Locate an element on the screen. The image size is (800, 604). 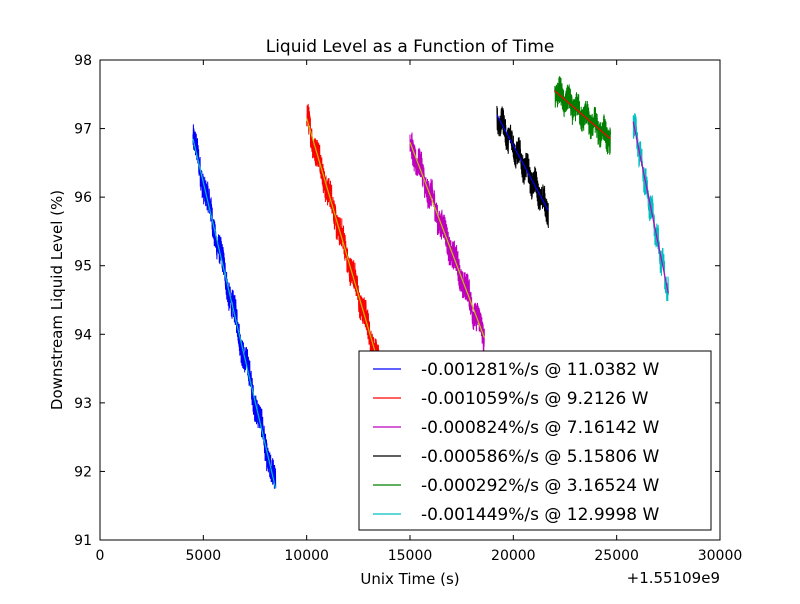
legend-label: -0.000824%/s @ 7.16142 W is located at coordinates (540, 428).